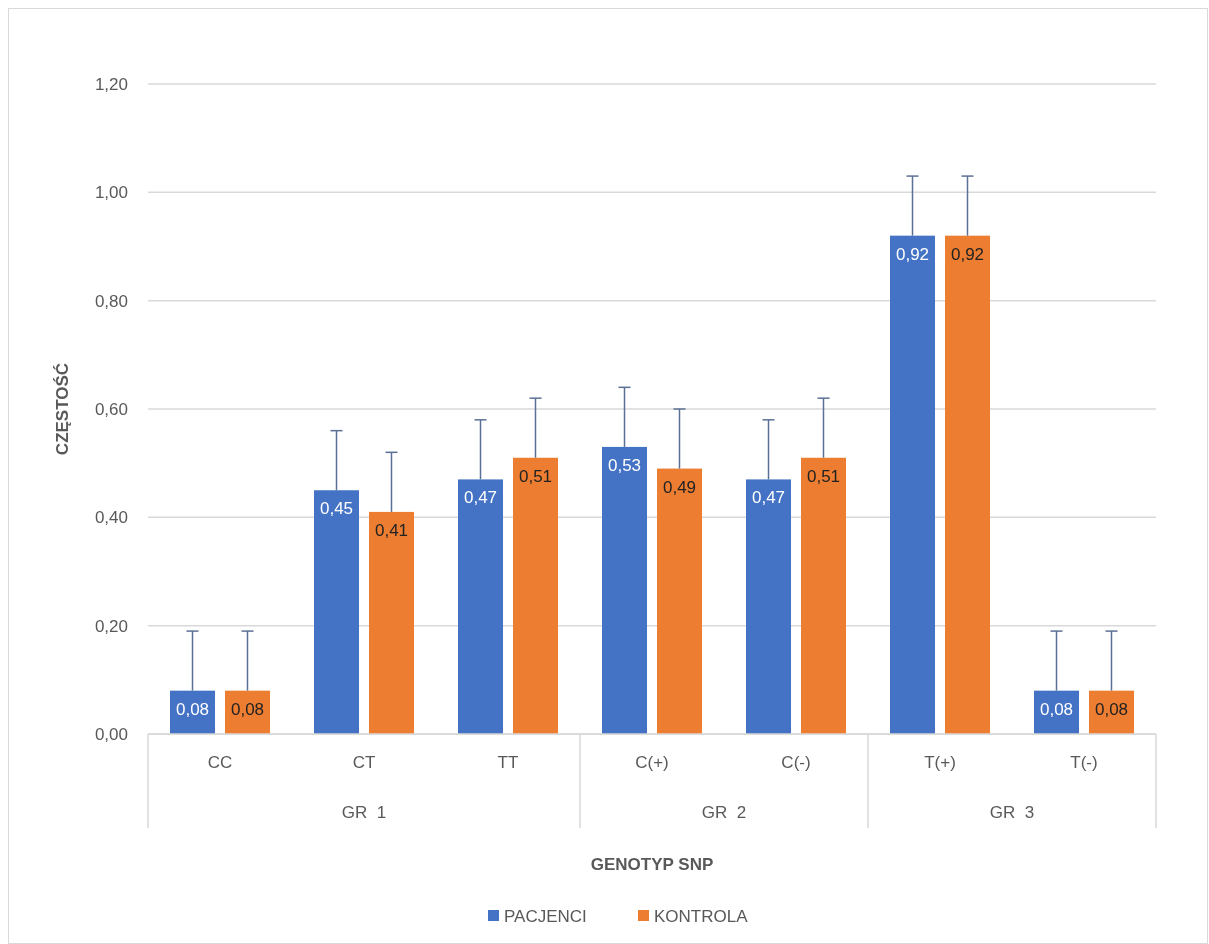 The height and width of the screenshot is (944, 1209). What do you see at coordinates (1084, 762) in the screenshot?
I see `x-tick-label: T(-)` at bounding box center [1084, 762].